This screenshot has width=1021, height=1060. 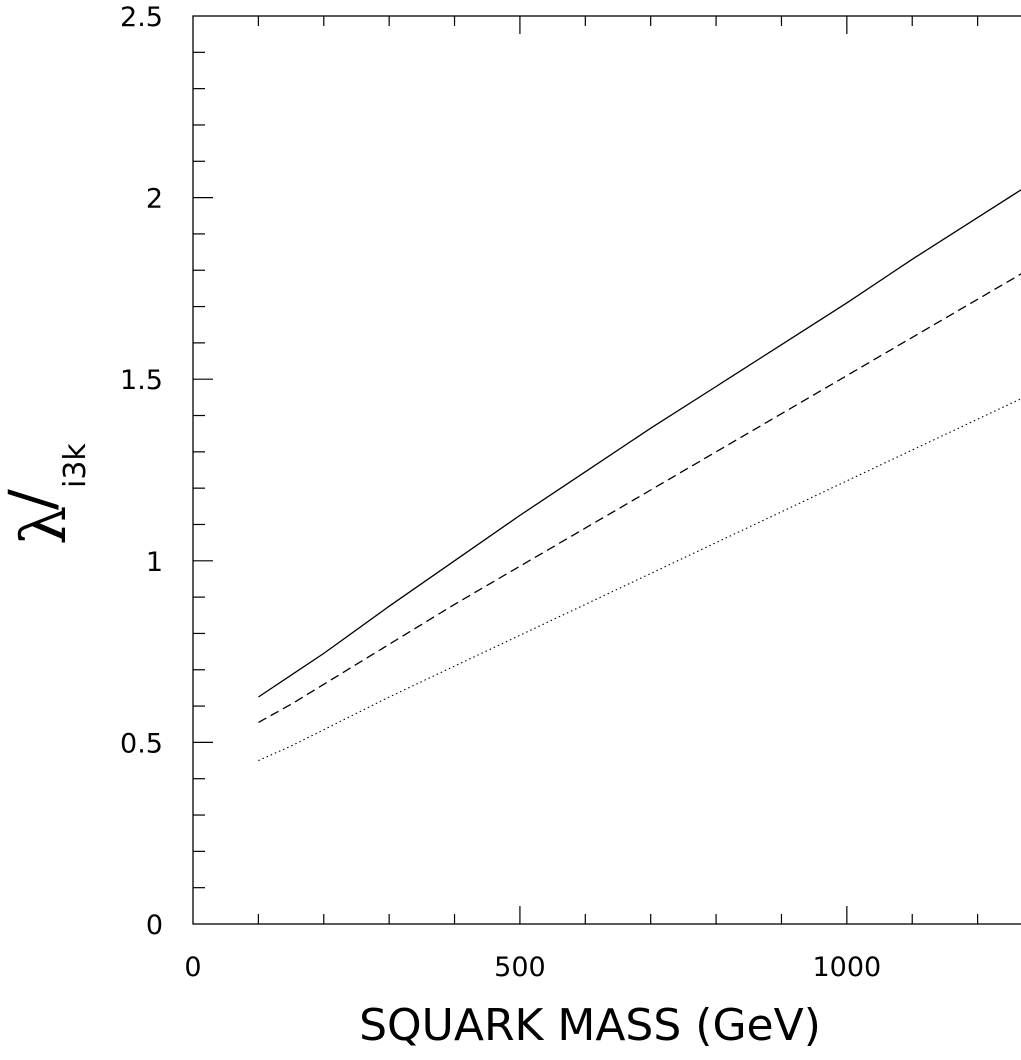 I want to click on y-tick-label: 2, so click(x=154, y=199).